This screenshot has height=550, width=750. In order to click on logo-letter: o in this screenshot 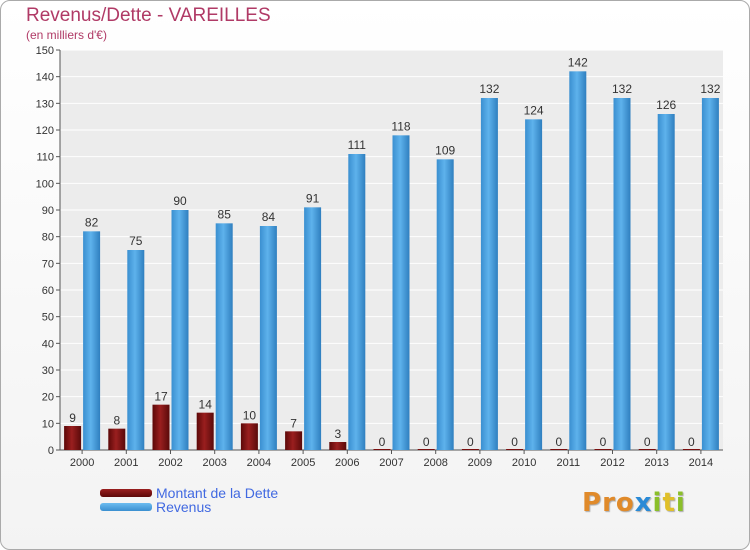, I will do `click(625, 503)`.